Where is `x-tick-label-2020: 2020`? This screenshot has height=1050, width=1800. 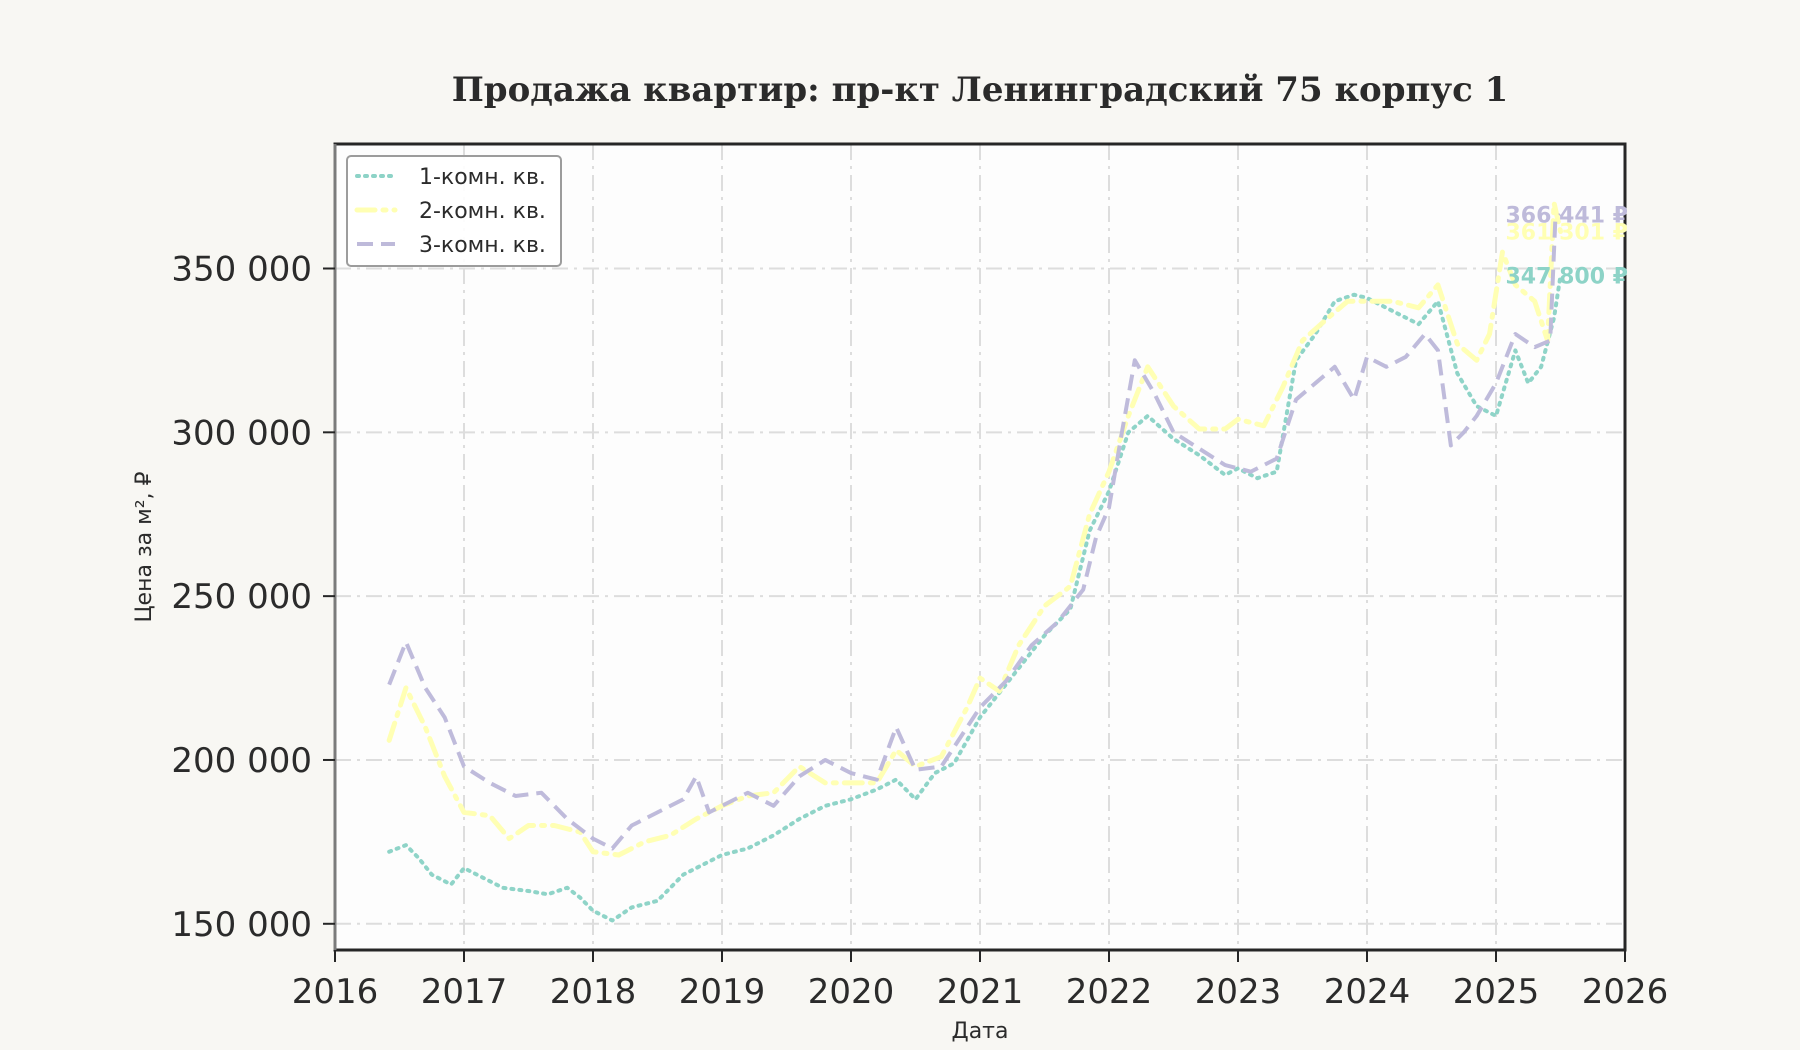
x-tick-label-2020: 2020 is located at coordinates (851, 992).